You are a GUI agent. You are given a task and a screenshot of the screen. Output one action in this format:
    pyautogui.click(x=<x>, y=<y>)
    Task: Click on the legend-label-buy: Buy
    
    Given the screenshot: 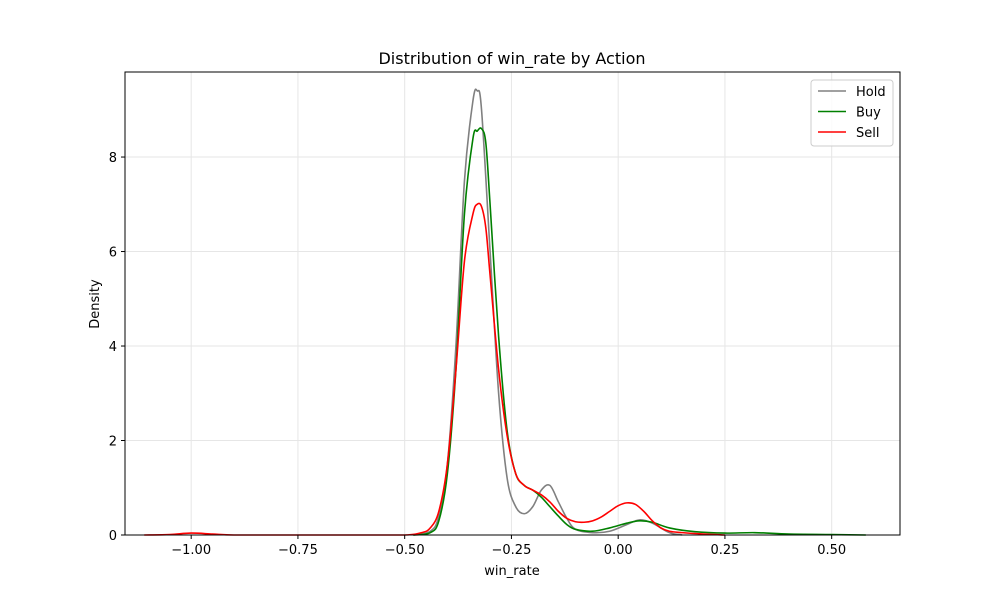 What is the action you would take?
    pyautogui.click(x=868, y=113)
    